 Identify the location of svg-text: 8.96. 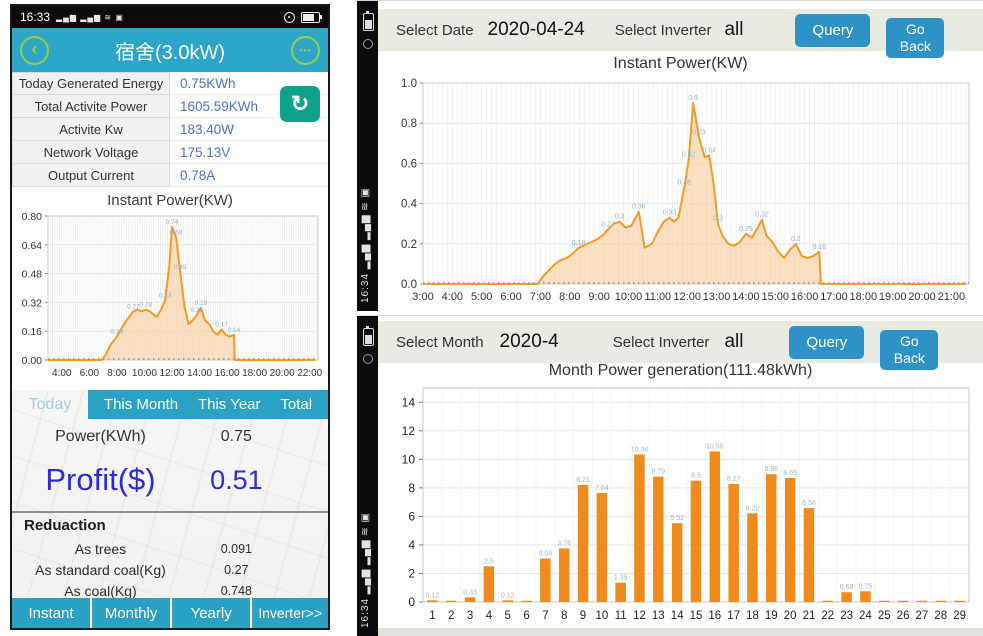
(771, 469).